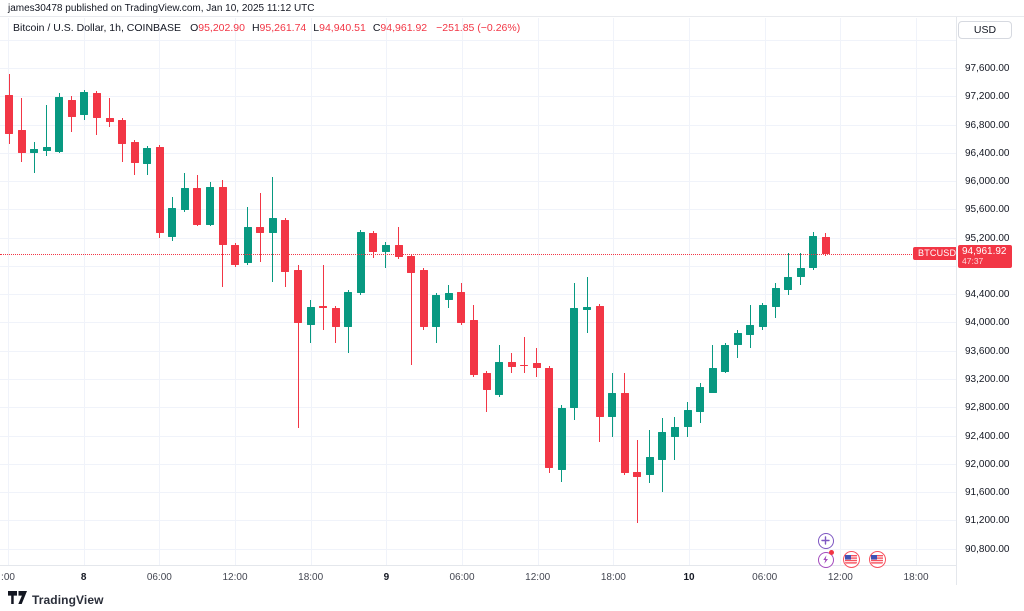 The image size is (1024, 611). What do you see at coordinates (987, 436) in the screenshot?
I see `price-axis-label: 92,400.00` at bounding box center [987, 436].